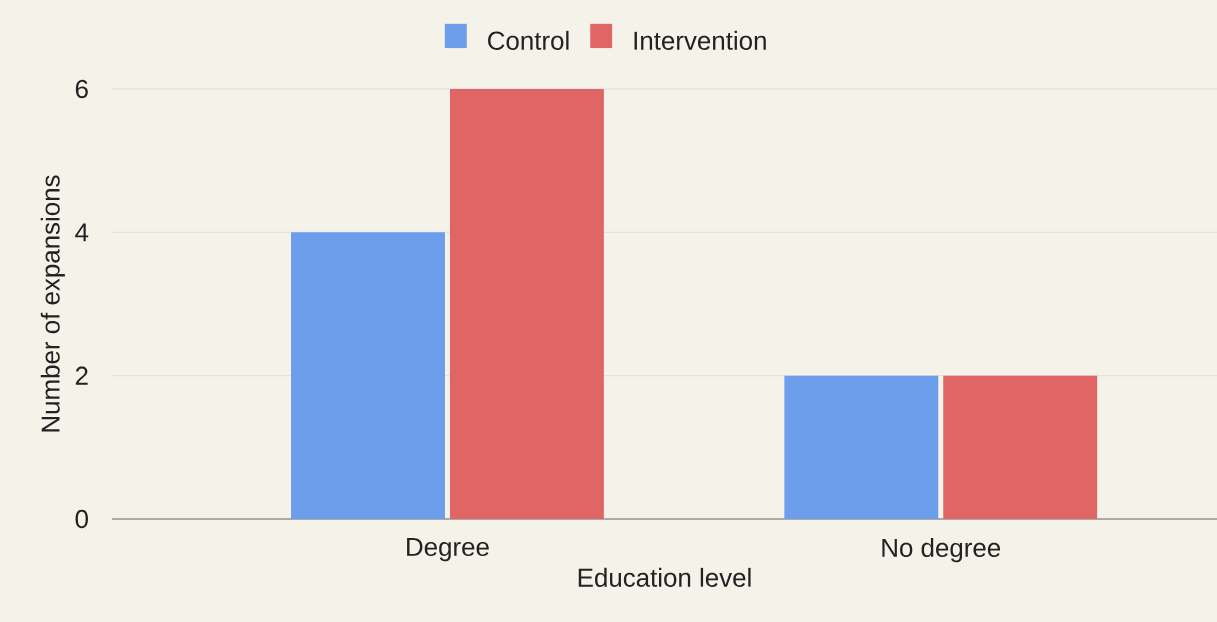 This screenshot has width=1217, height=622. Describe the element at coordinates (52, 303) in the screenshot. I see `y-axis-title: Number of expansions` at that location.